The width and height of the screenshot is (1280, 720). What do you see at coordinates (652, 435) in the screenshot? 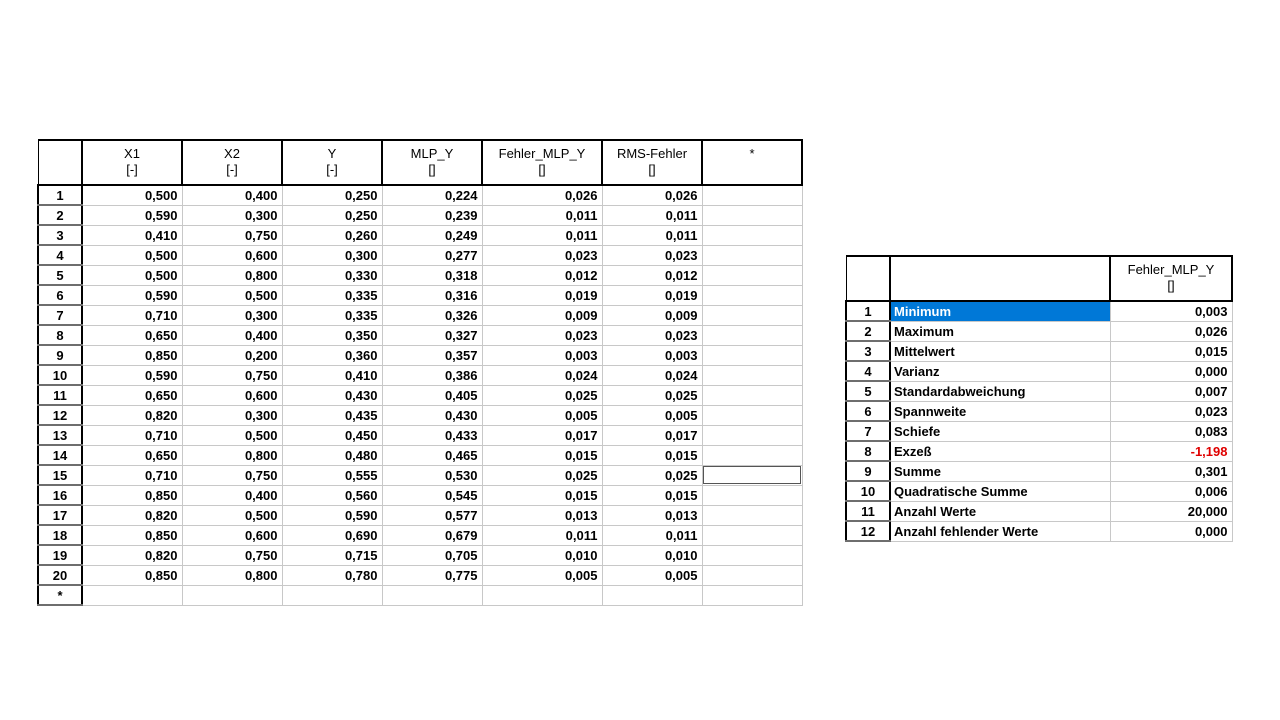
I see `table-cell: 0,017` at bounding box center [652, 435].